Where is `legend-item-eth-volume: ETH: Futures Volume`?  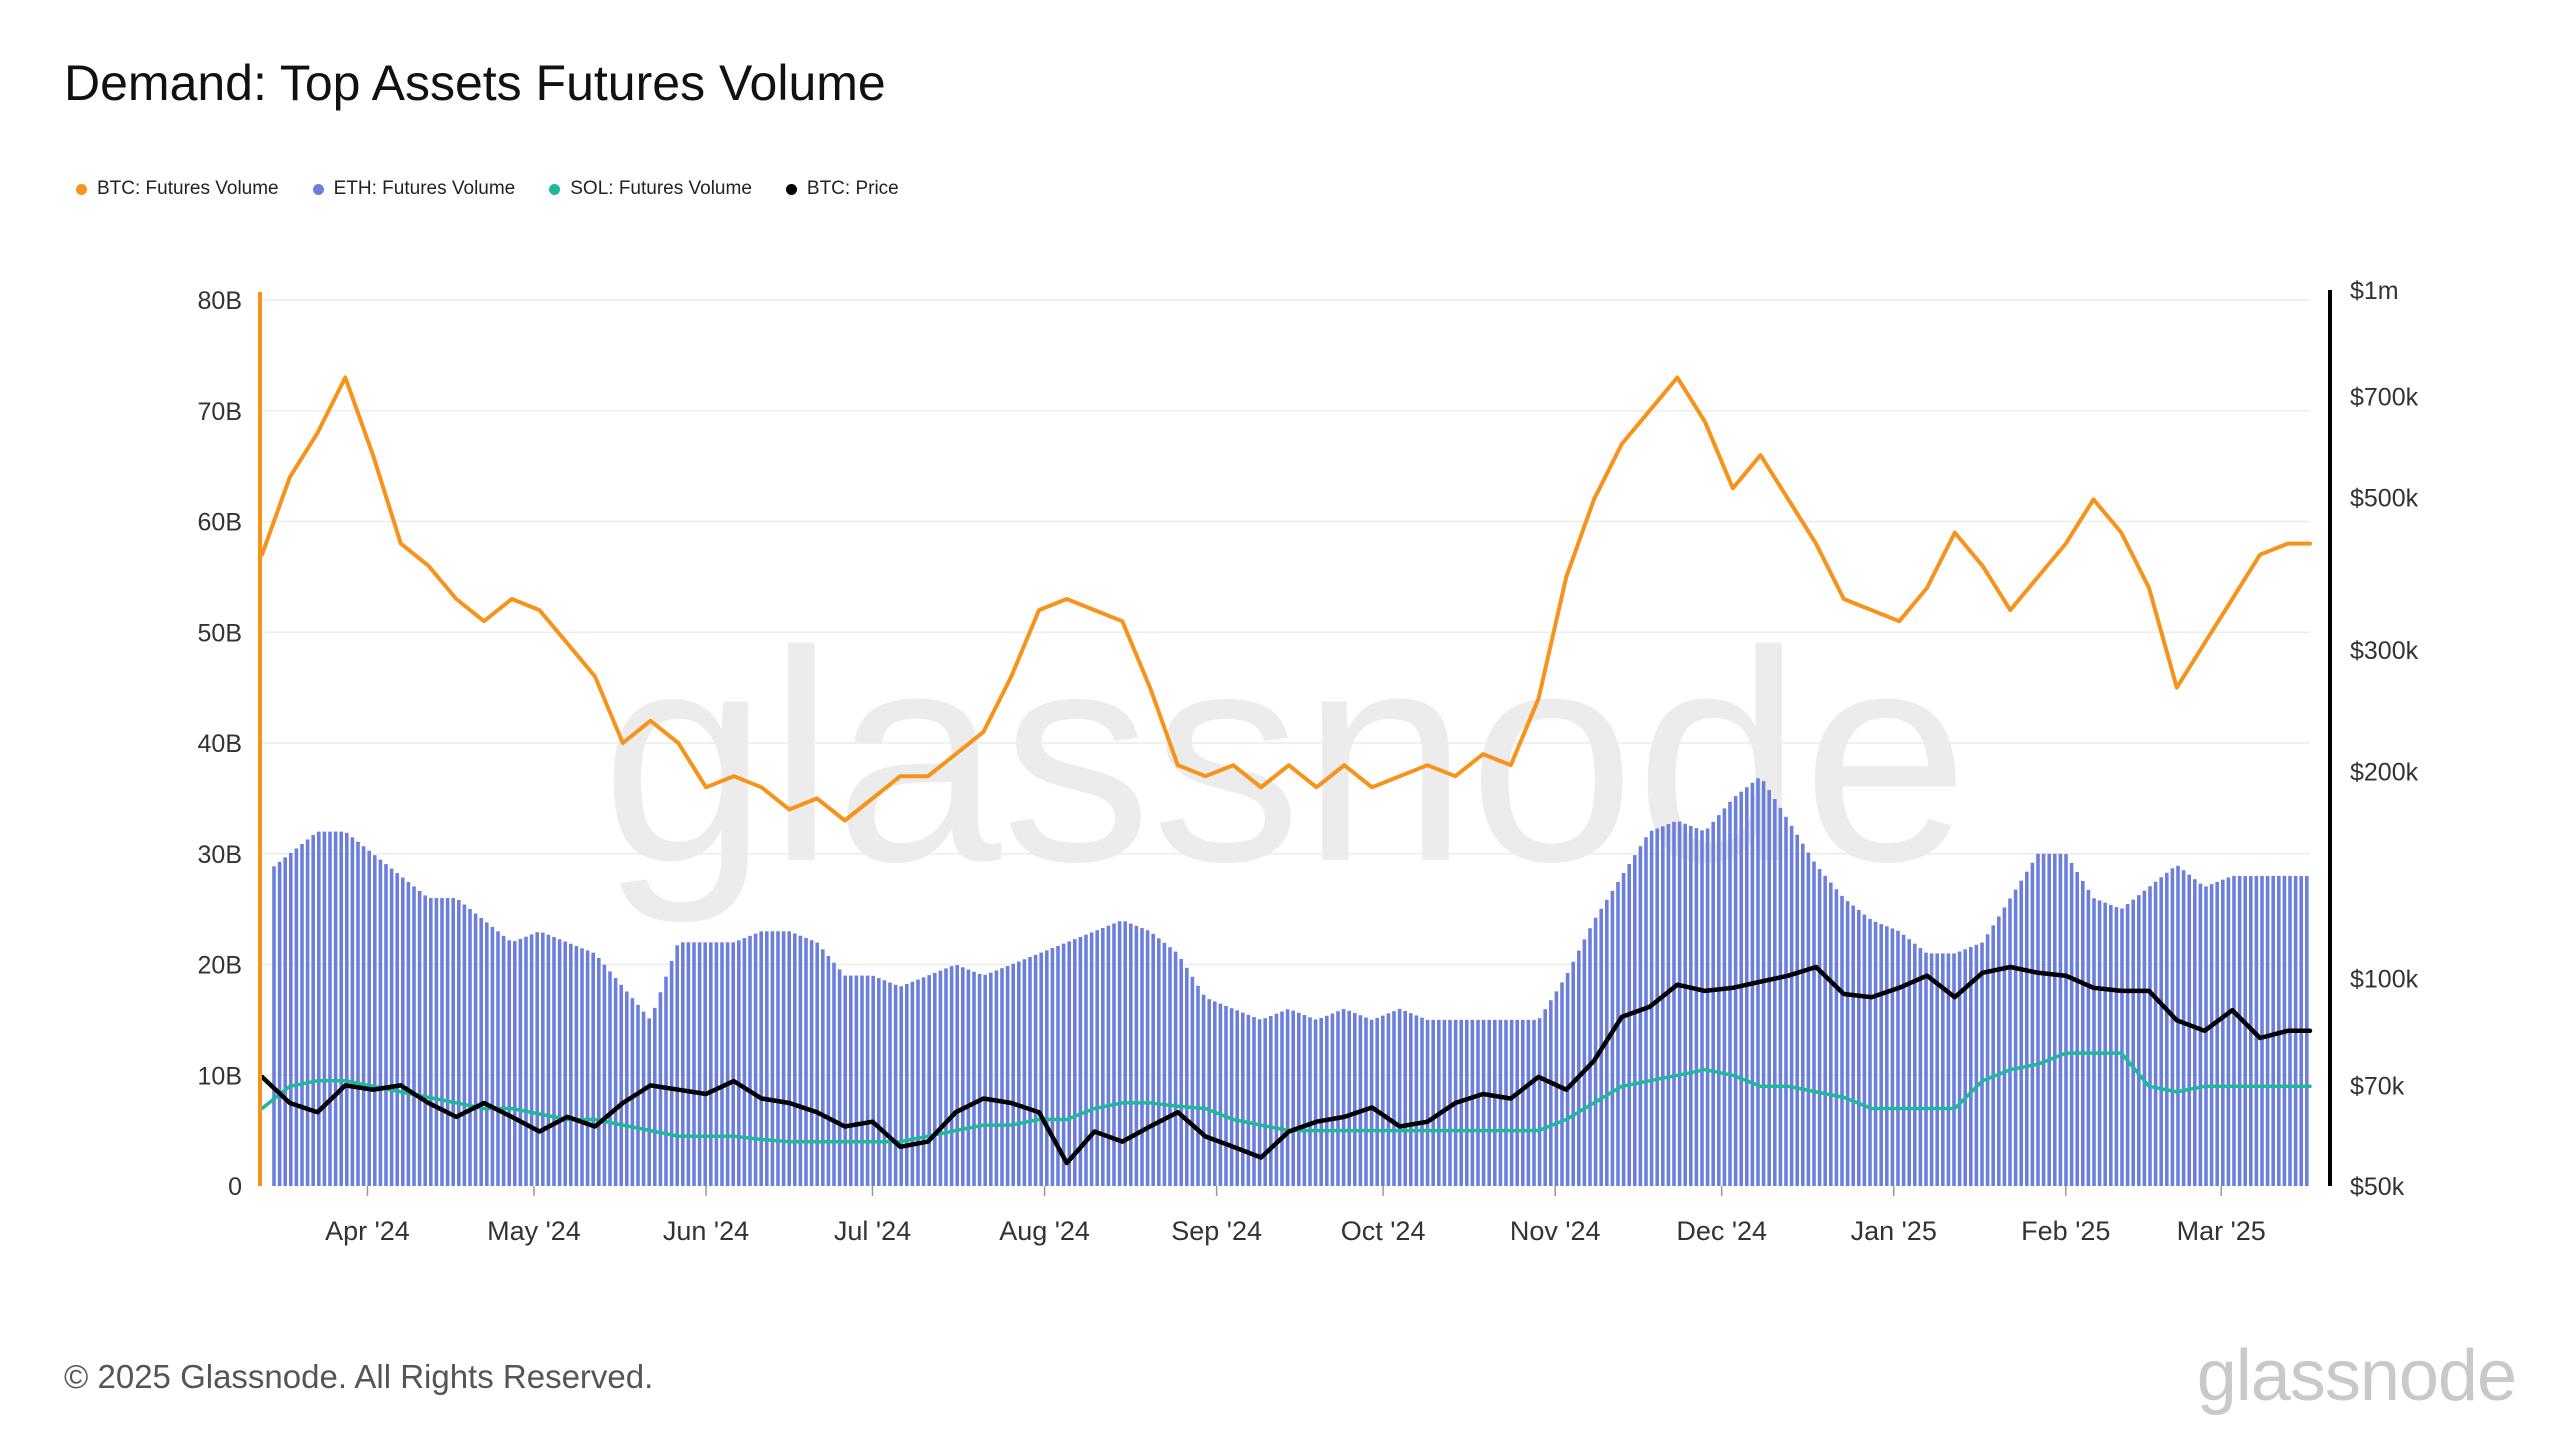 legend-item-eth-volume: ETH: Futures Volume is located at coordinates (413, 189).